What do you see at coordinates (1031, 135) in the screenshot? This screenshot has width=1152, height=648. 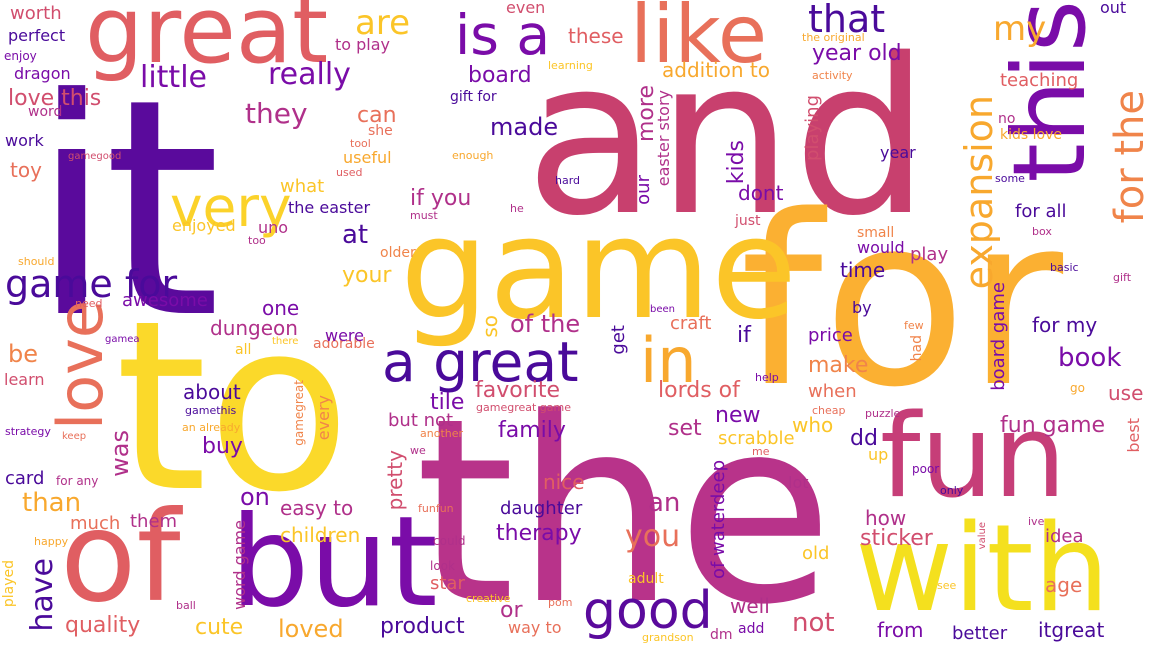 I see `word: kids love` at bounding box center [1031, 135].